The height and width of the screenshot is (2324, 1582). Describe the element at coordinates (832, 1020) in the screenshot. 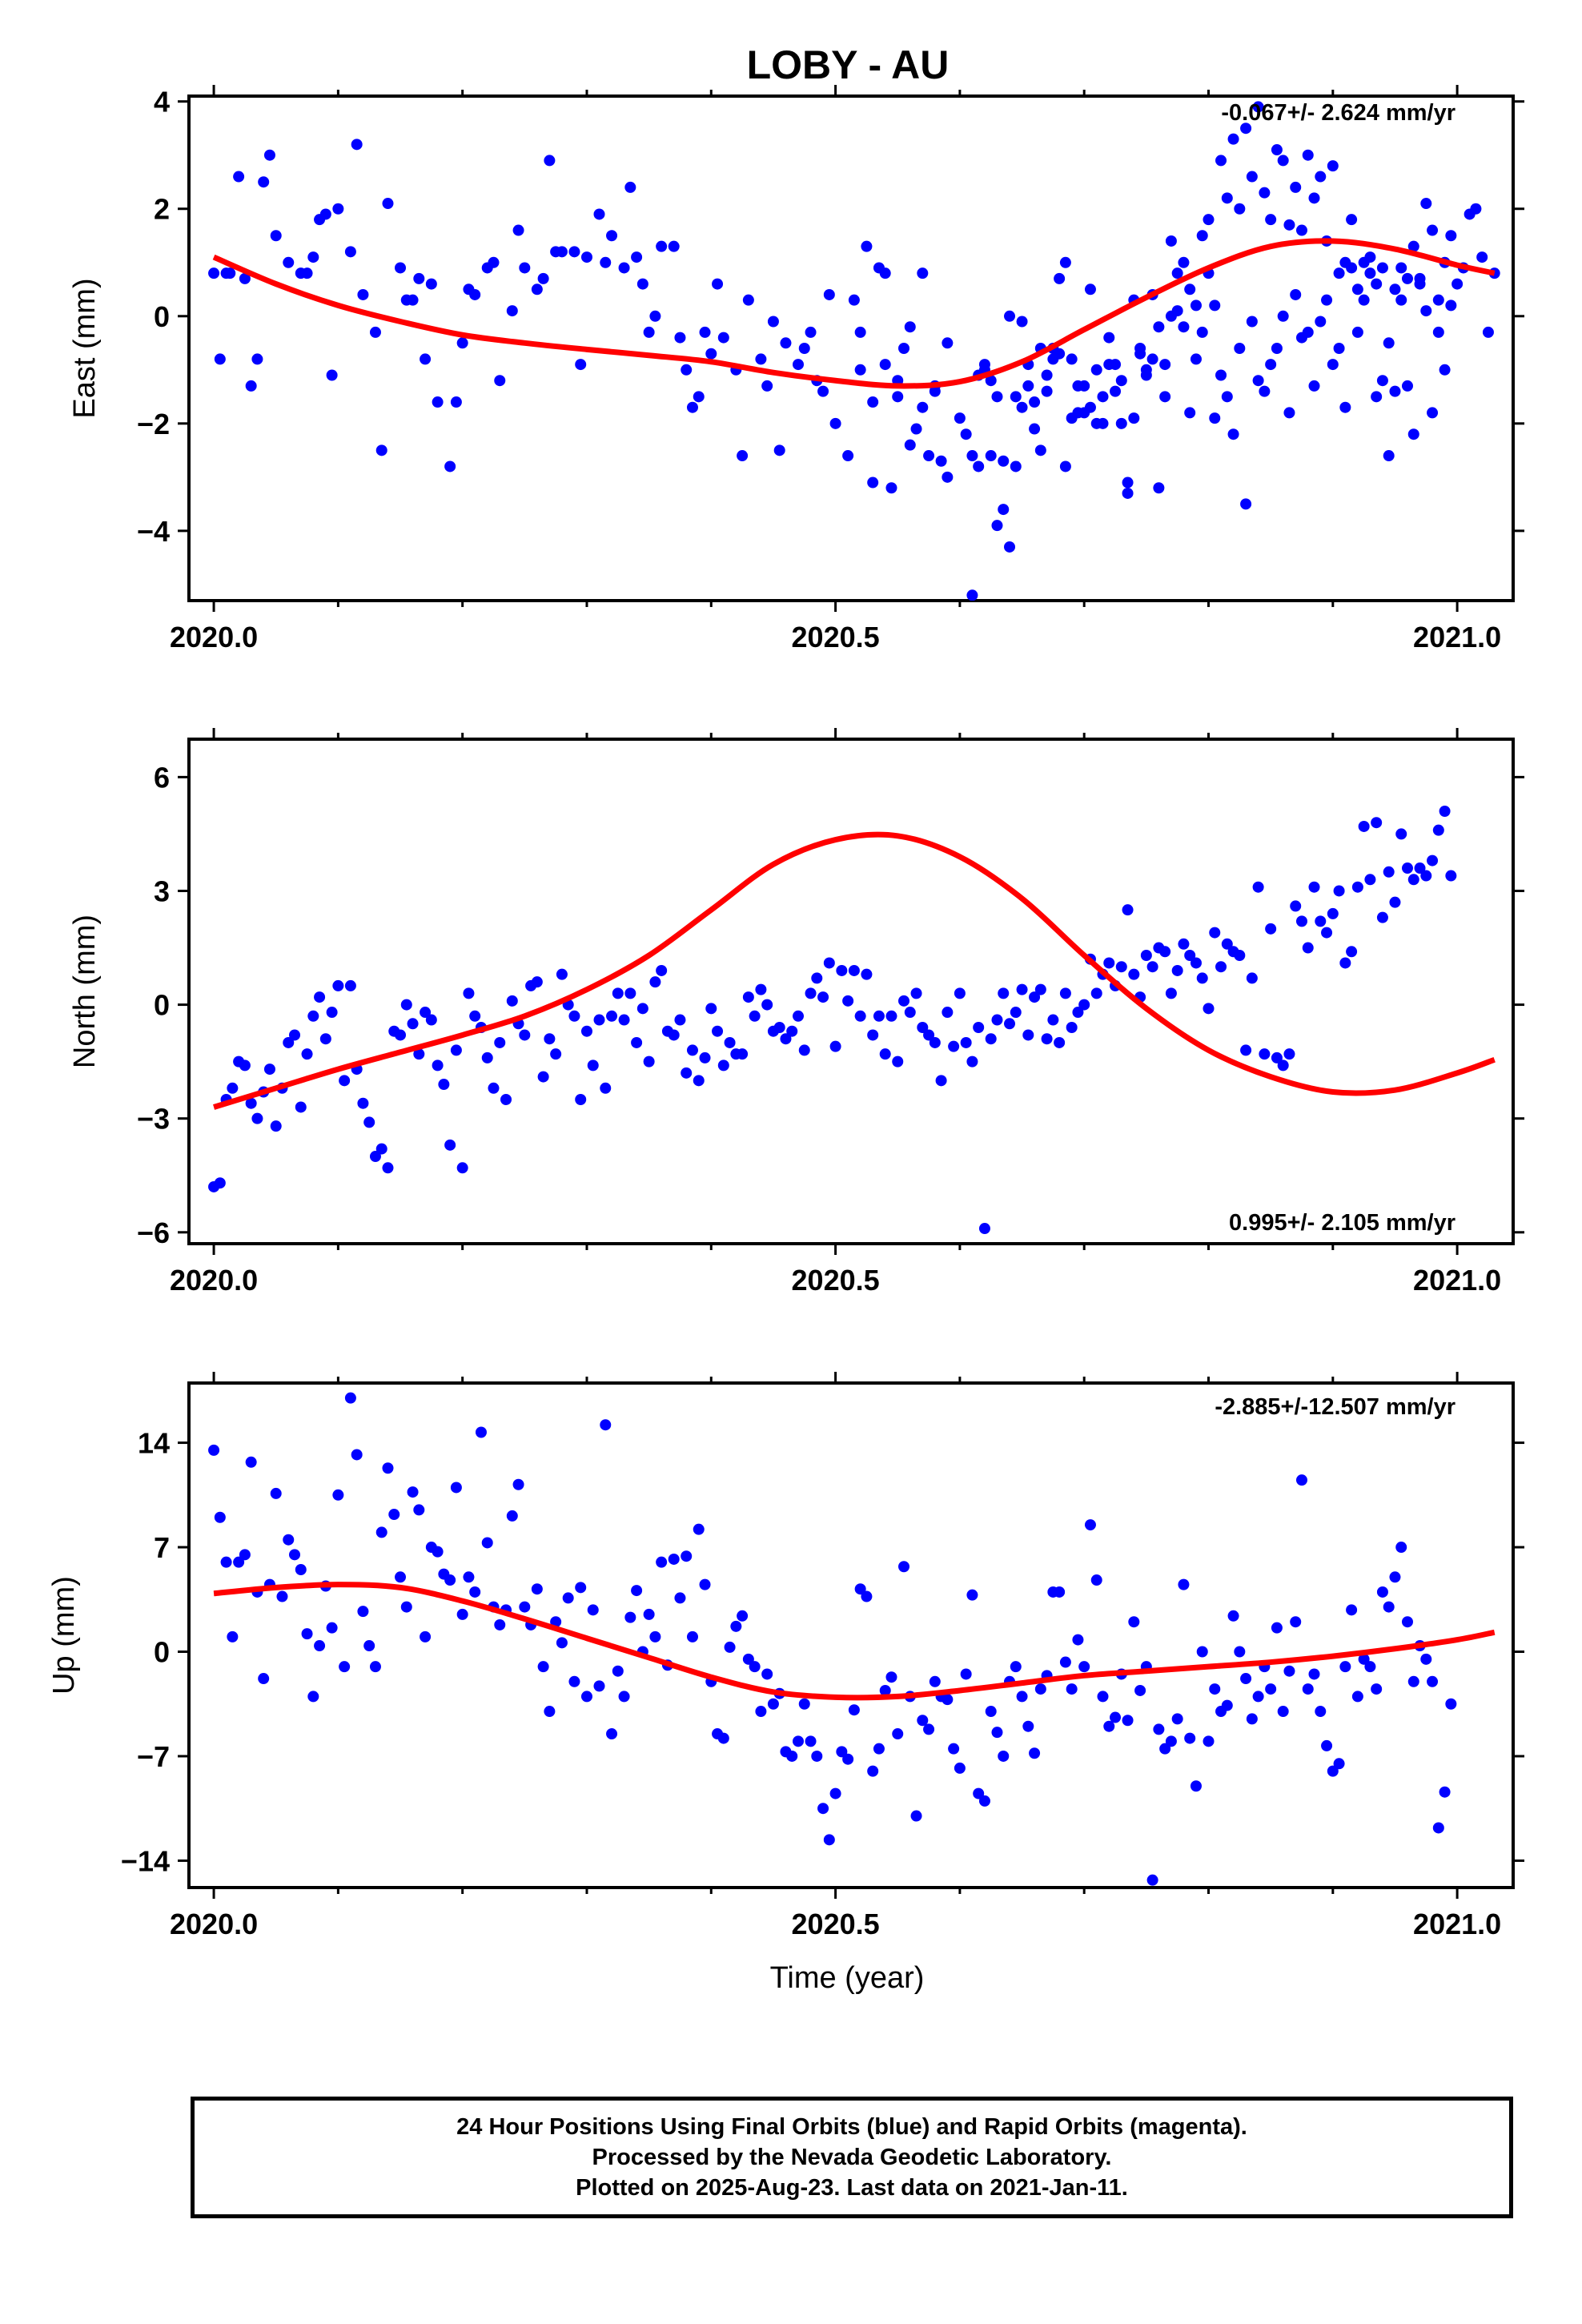

I see `data-points` at that location.